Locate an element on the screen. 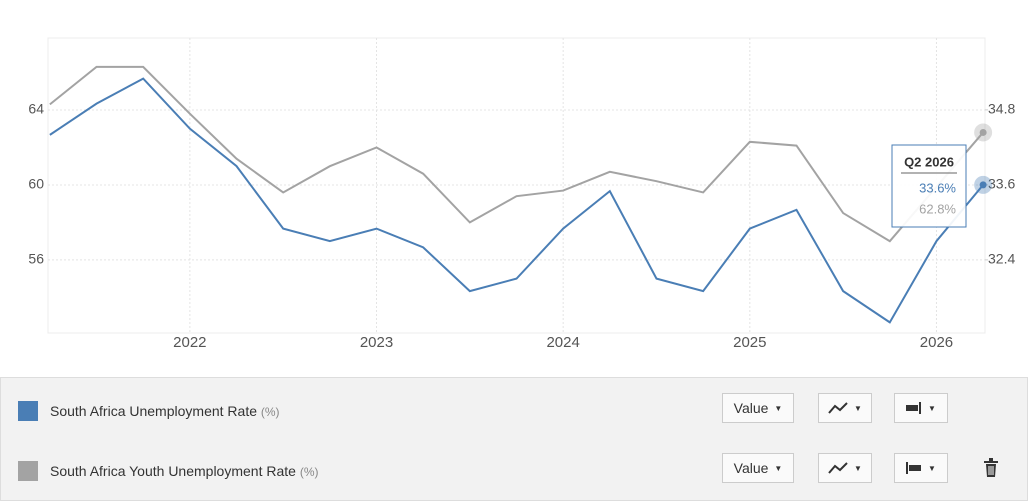  trash-icon is located at coordinates (991, 467).